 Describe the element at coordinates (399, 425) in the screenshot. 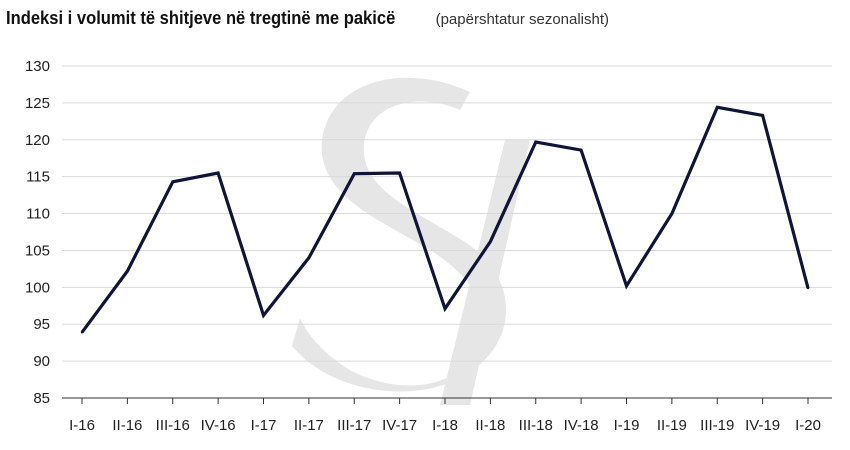

I see `x-tick-label: IV-17` at that location.